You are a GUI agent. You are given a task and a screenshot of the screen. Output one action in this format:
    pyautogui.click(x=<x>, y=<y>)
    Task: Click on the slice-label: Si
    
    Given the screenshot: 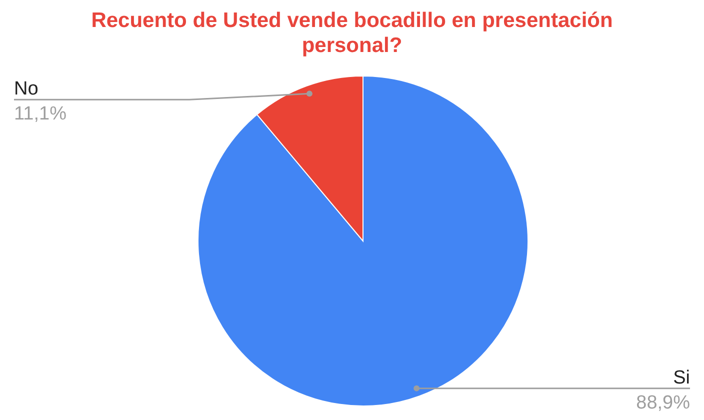 What is the action you would take?
    pyautogui.click(x=681, y=377)
    